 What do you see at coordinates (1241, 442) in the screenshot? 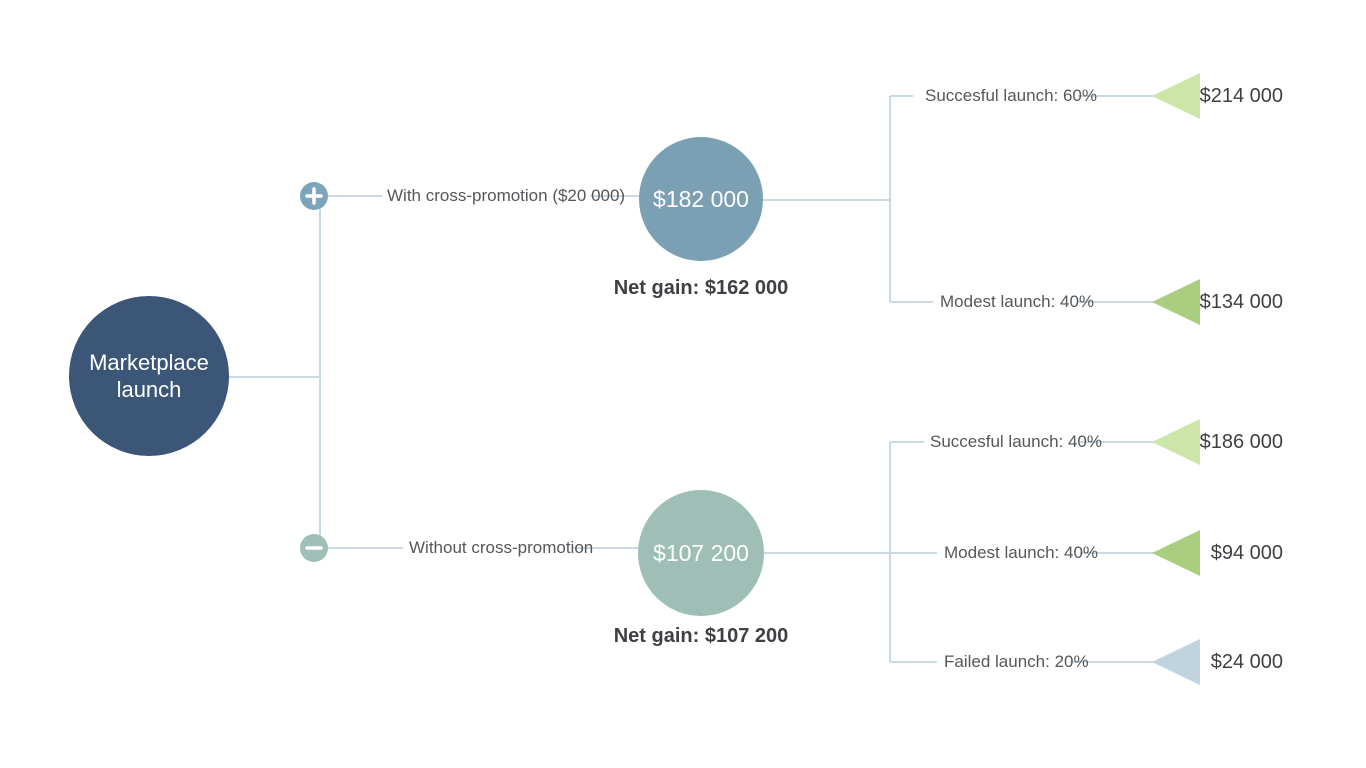
I see `outcome-value: $186 000` at bounding box center [1241, 442].